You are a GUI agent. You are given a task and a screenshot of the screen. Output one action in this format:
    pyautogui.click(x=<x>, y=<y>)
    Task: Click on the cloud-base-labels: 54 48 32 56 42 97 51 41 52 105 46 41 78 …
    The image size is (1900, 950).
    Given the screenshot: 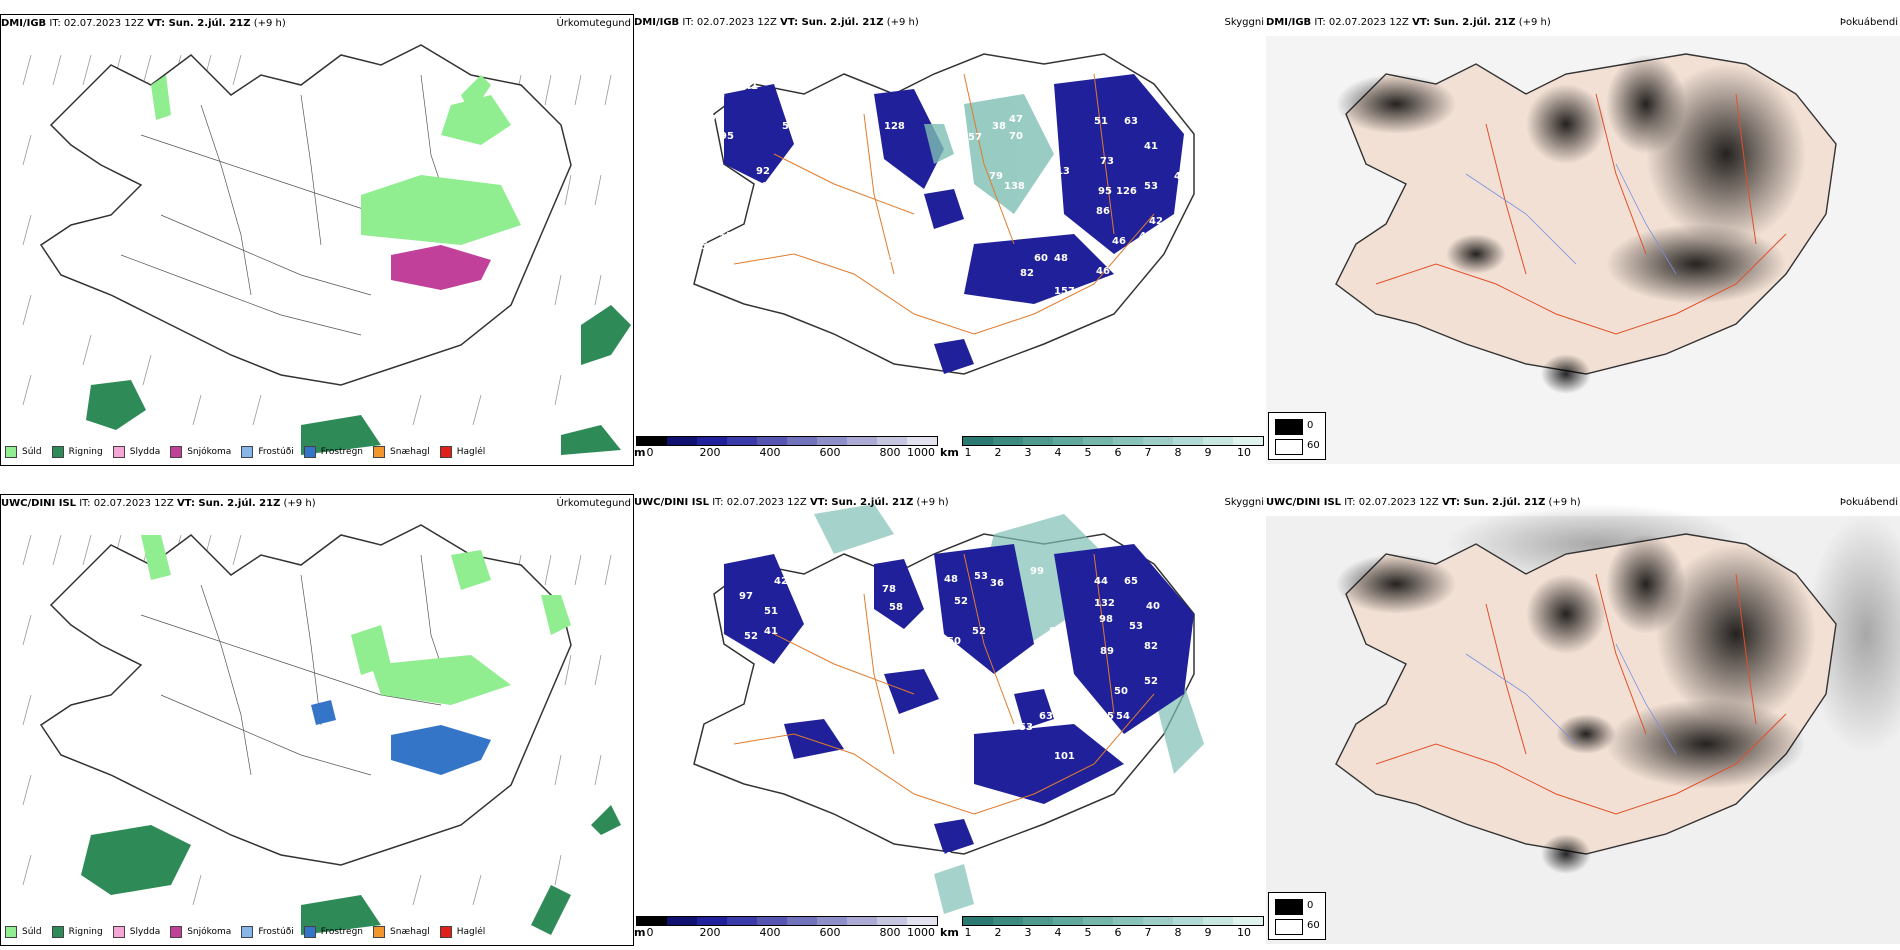 What is the action you would take?
    pyautogui.click(x=927, y=696)
    